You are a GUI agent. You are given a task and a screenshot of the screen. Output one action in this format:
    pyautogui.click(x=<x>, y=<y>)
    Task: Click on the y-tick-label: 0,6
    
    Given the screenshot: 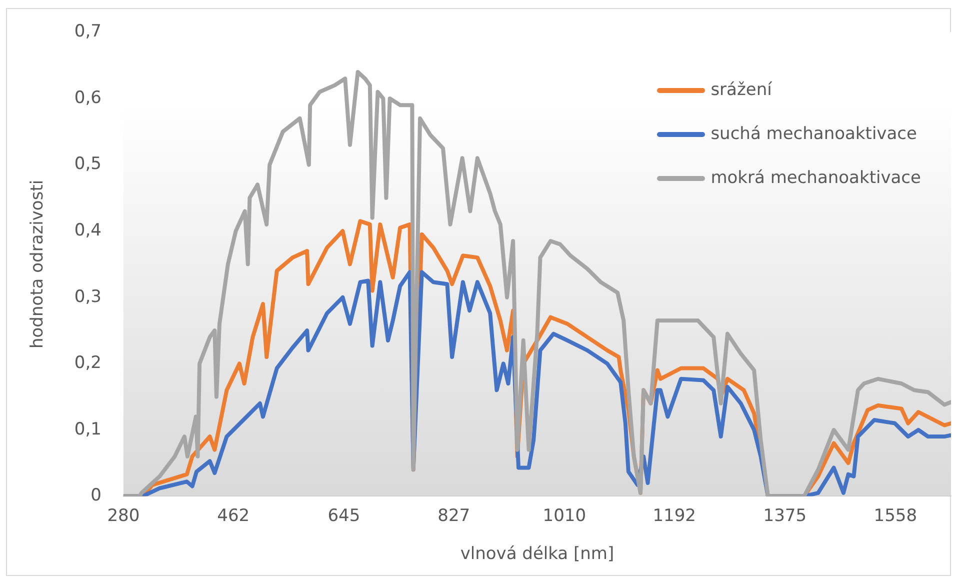 What is the action you would take?
    pyautogui.click(x=88, y=98)
    